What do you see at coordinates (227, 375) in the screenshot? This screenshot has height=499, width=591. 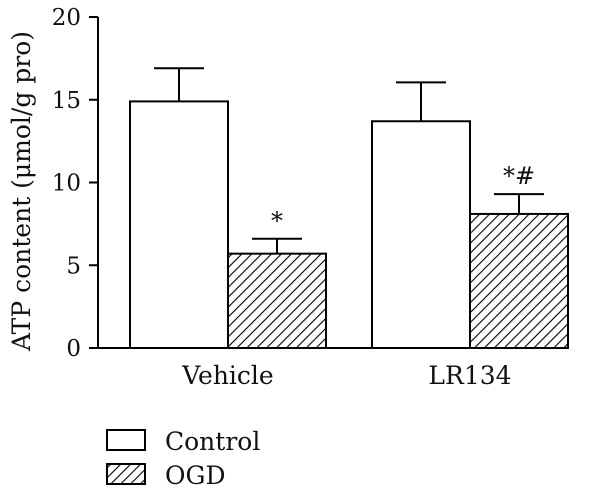 I see `x-tick-label-vehicle: Vehicle` at bounding box center [227, 375].